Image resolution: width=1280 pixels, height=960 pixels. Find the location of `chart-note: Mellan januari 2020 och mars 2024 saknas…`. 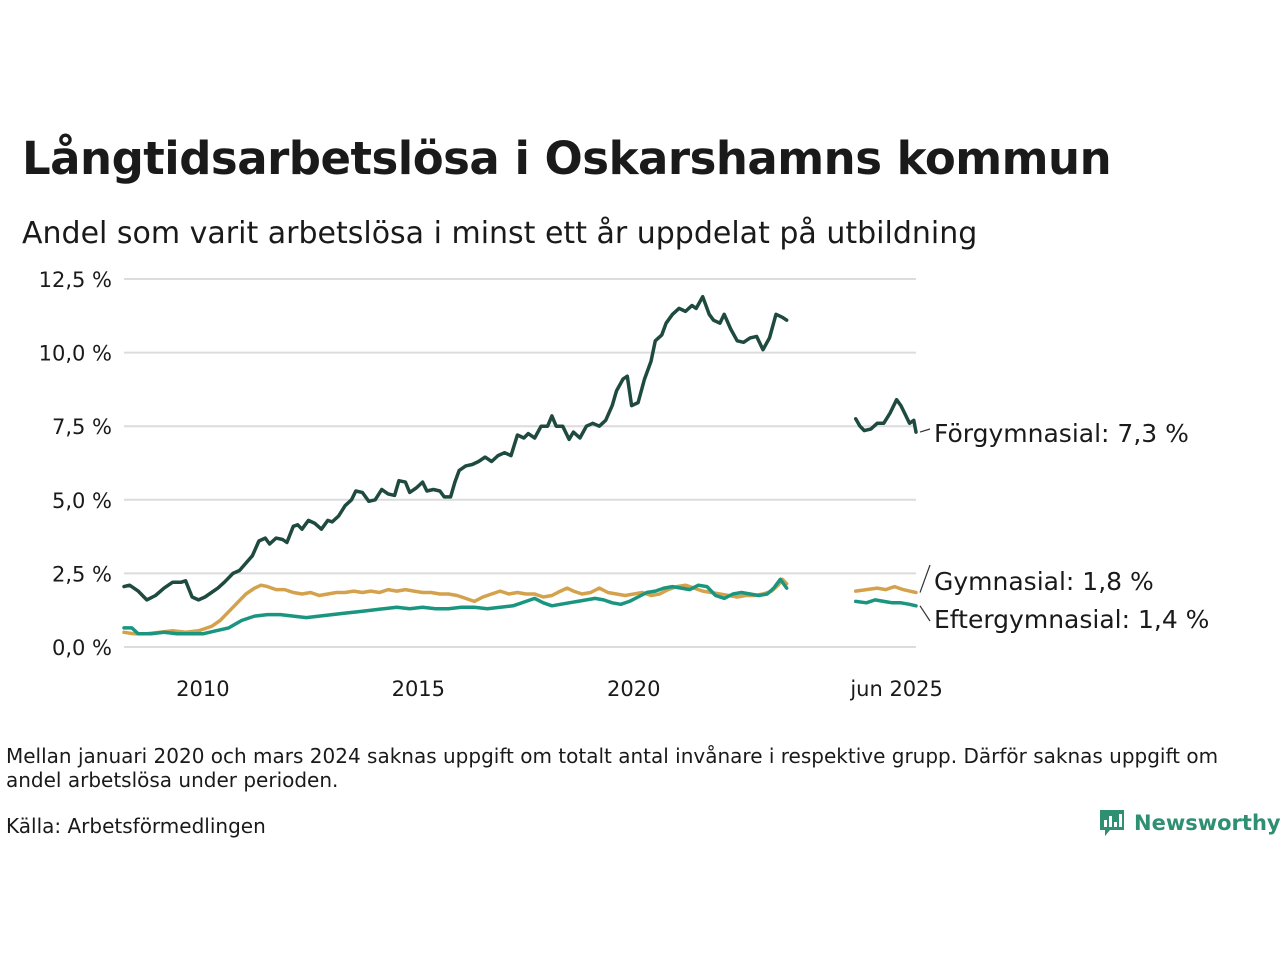

chart-note: Mellan januari 2020 och mars 2024 saknas… is located at coordinates (612, 768).